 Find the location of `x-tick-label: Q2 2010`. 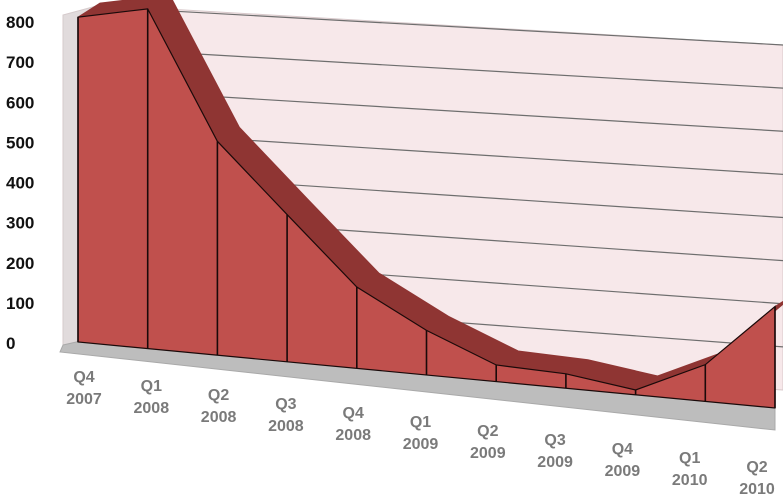

x-tick-label: Q2 2010 is located at coordinates (757, 478).